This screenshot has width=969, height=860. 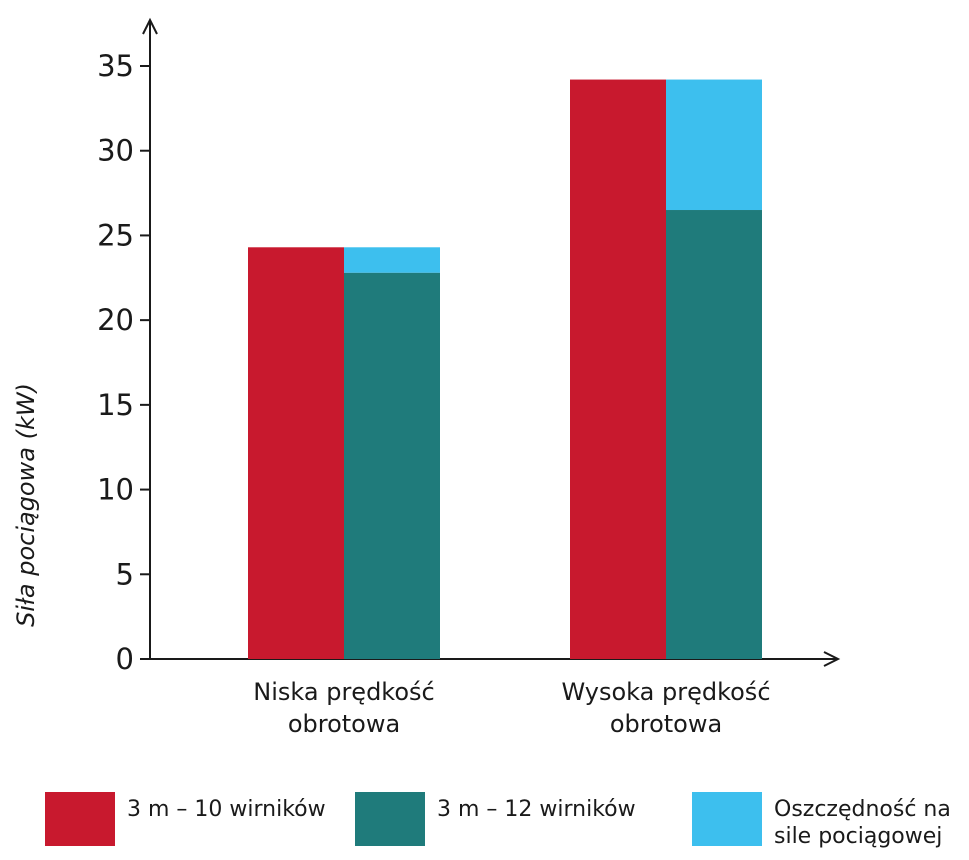 What do you see at coordinates (665, 708) in the screenshot?
I see `x-category-label: Wysoka prędkość obrotowa` at bounding box center [665, 708].